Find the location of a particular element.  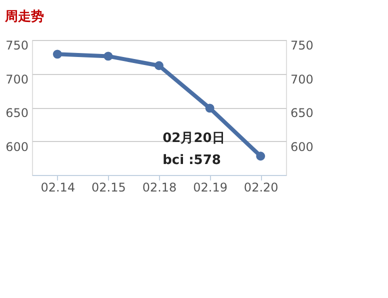

y-tick-label: 650 is located at coordinates (17, 113).